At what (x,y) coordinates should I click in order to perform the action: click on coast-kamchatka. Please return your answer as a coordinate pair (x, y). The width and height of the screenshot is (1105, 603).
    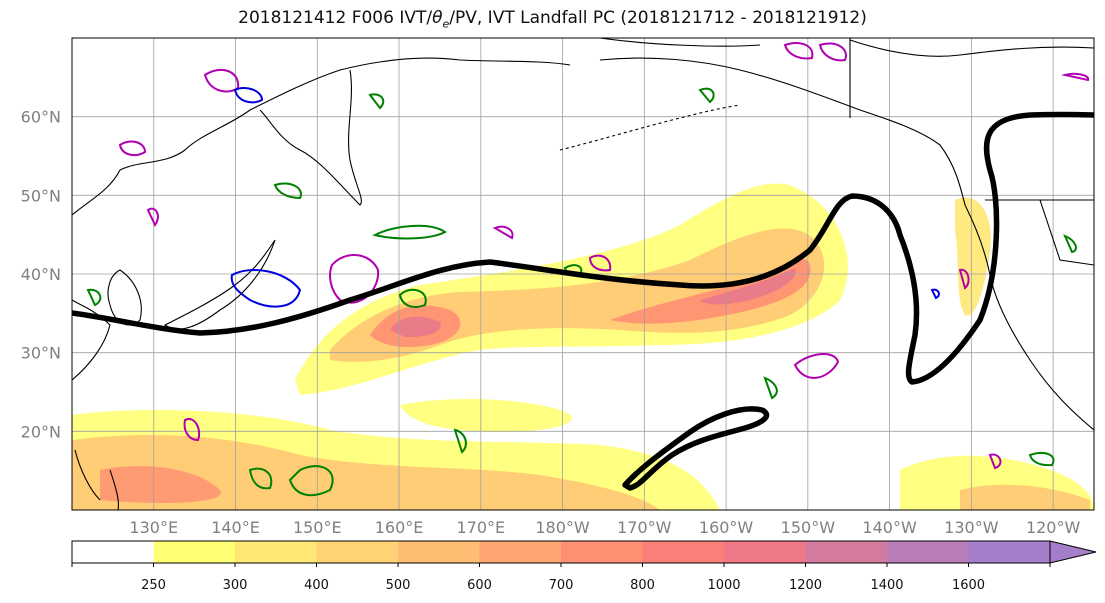
    Looking at the image, I should click on (310, 137).